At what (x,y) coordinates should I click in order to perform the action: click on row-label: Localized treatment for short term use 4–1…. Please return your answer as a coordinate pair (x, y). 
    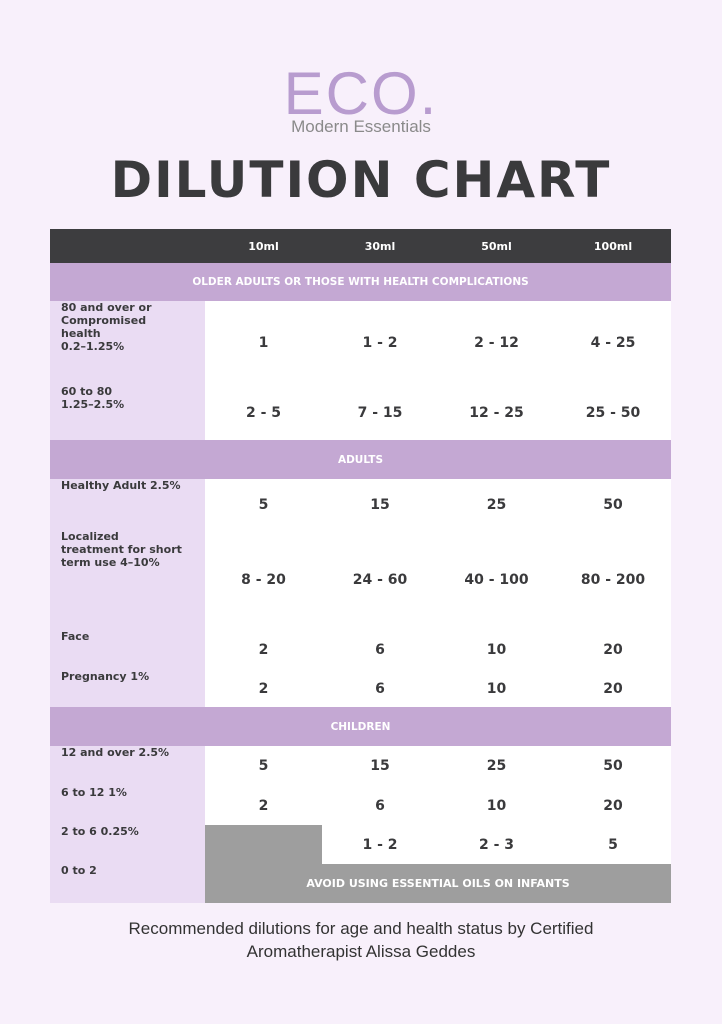
    Looking at the image, I should click on (127, 580).